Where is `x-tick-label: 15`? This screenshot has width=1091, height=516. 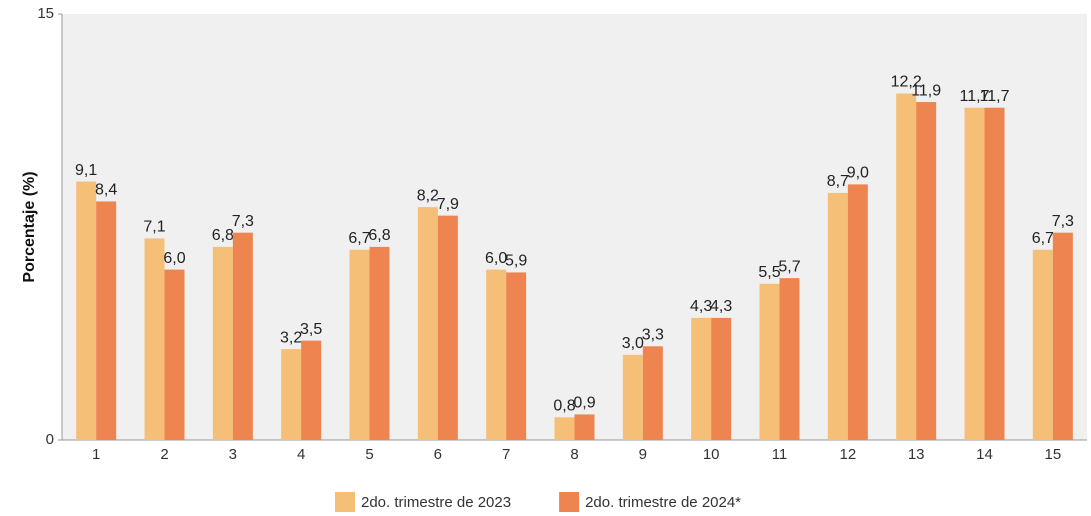 x-tick-label: 15 is located at coordinates (1052, 454).